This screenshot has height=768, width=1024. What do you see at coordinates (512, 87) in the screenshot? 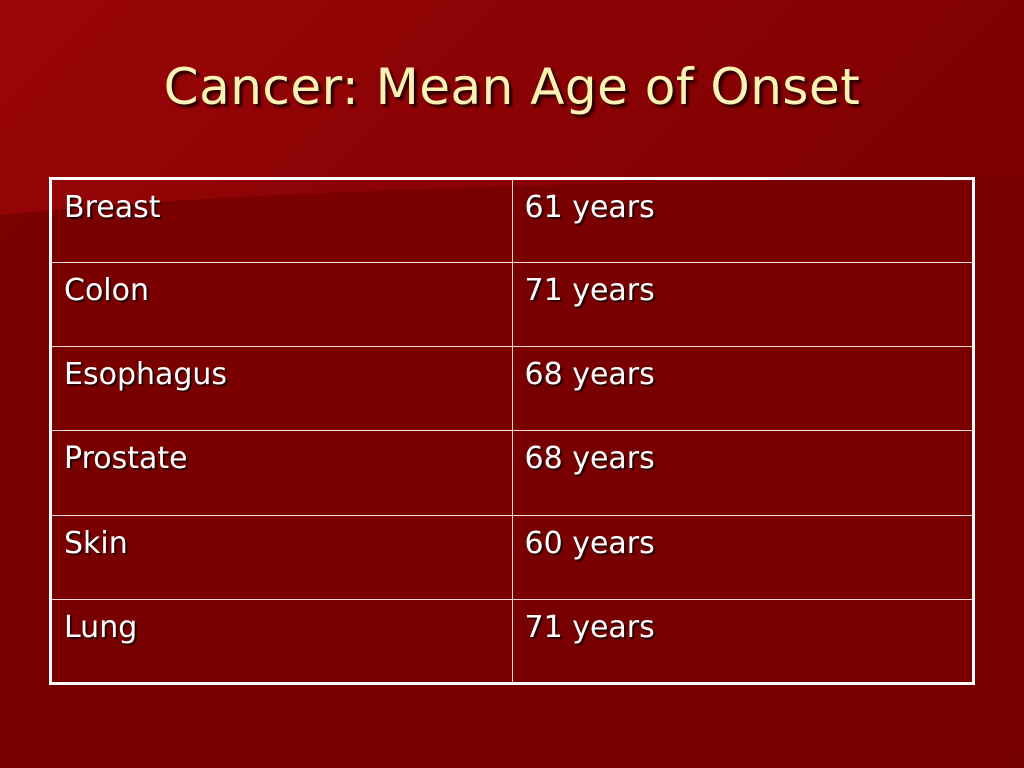
I see `slide-title: Cancer: Mean Age of Onset` at bounding box center [512, 87].